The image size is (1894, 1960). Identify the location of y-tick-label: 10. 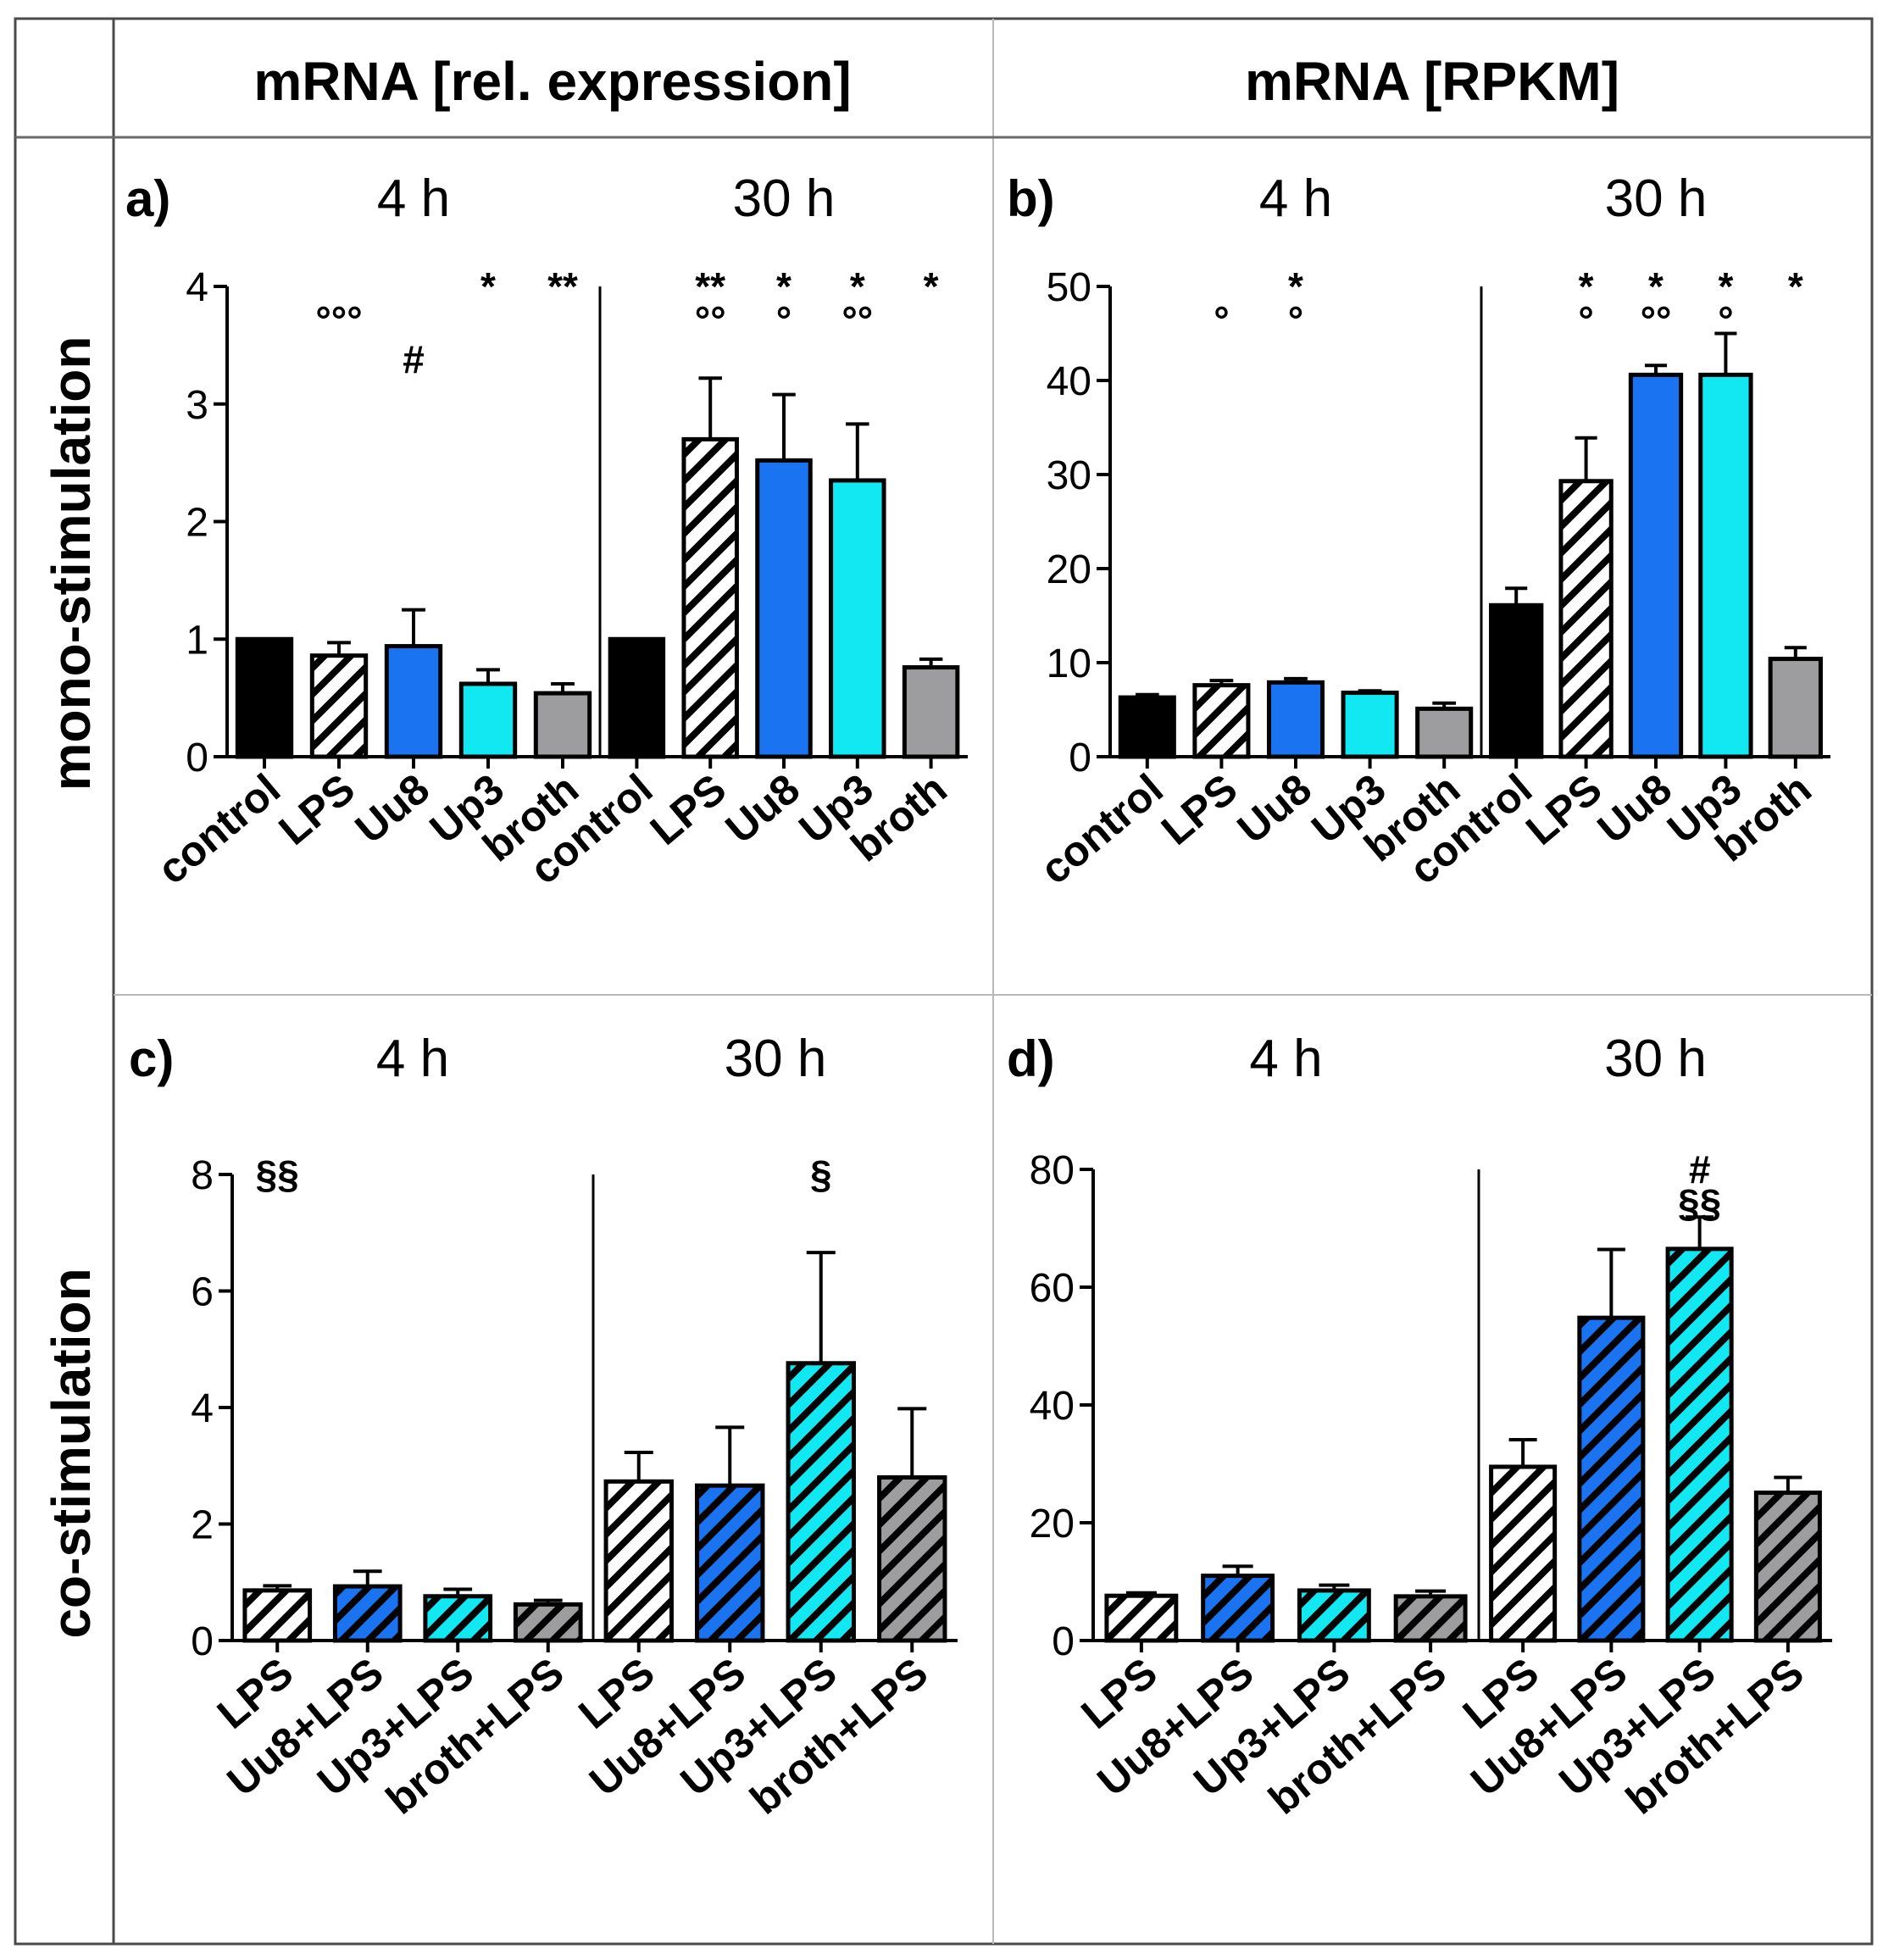
(1069, 663).